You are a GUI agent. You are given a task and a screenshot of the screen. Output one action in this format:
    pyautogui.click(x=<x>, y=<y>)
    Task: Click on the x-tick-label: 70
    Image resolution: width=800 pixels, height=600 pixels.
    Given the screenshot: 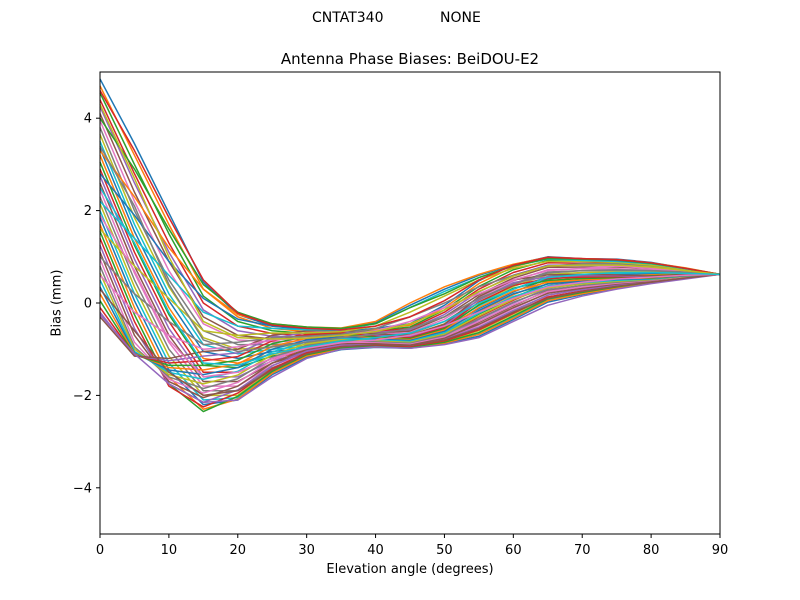 What is the action you would take?
    pyautogui.click(x=582, y=550)
    